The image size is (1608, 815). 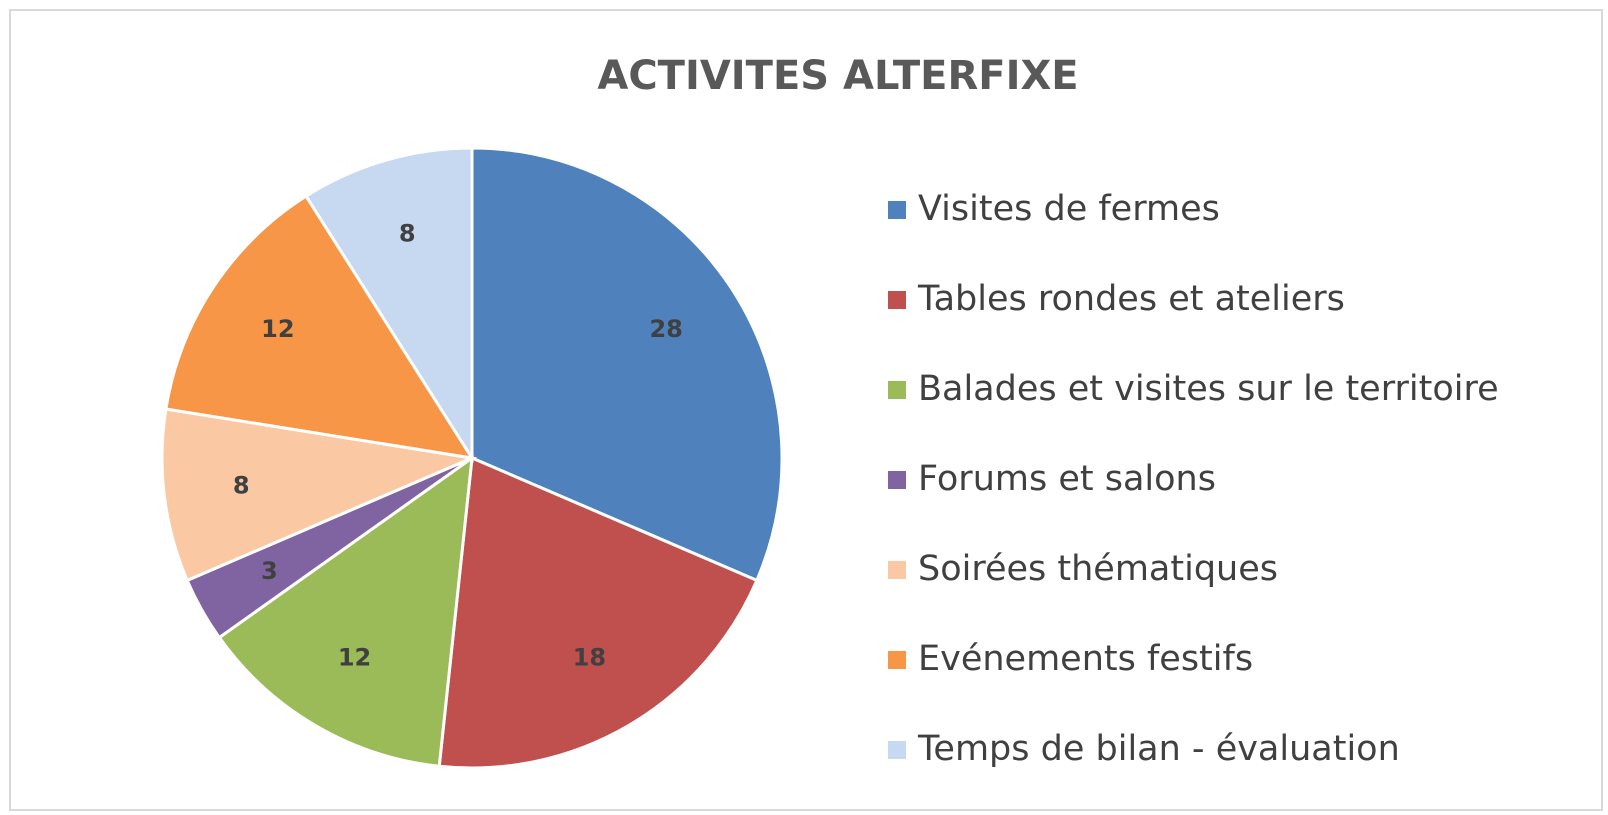 What do you see at coordinates (269, 571) in the screenshot?
I see `data-label: 3` at bounding box center [269, 571].